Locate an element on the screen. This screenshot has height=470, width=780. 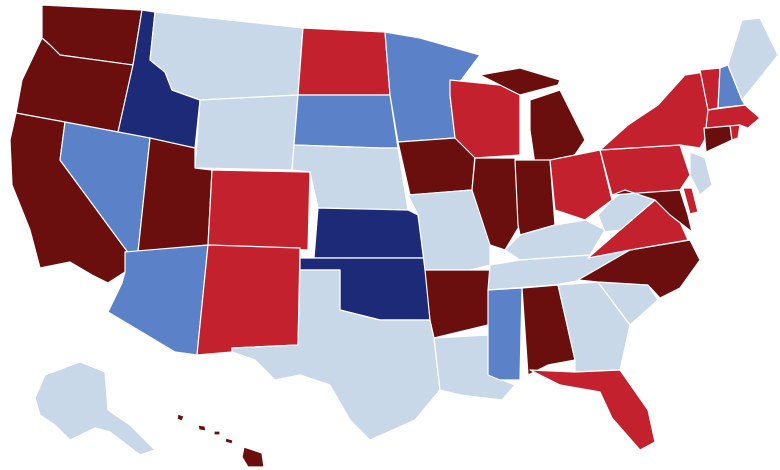
state-wy is located at coordinates (246, 132).